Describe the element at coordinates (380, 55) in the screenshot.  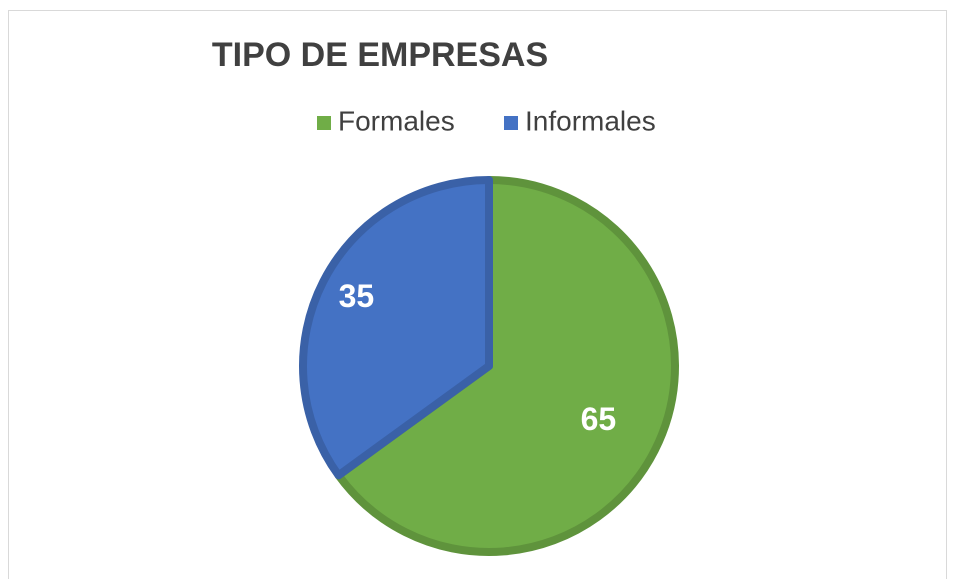
I see `chart-title: TIPO DE EMPRESAS` at that location.